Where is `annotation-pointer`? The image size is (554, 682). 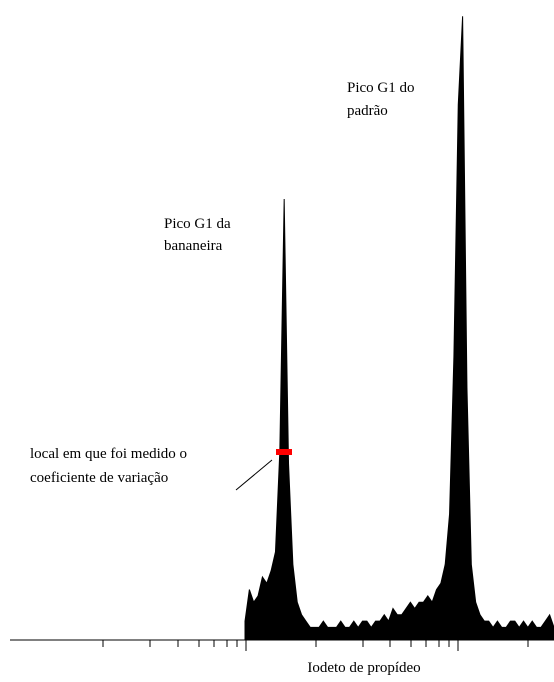
annotation-pointer is located at coordinates (254, 475).